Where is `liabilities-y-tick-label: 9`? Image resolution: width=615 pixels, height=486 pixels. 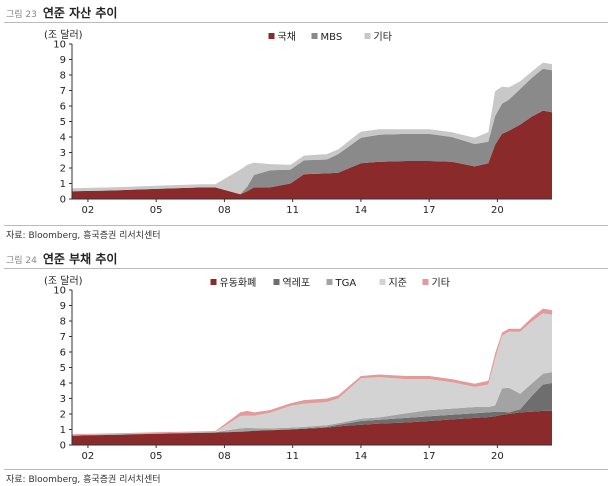
liabilities-y-tick-label: 9 is located at coordinates (63, 306).